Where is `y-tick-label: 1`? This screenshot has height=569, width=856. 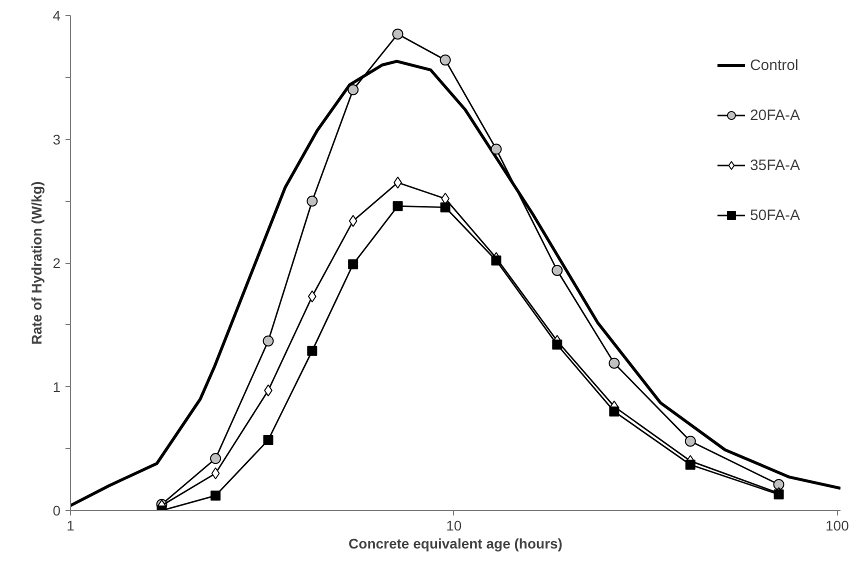
y-tick-label: 1 is located at coordinates (56, 386).